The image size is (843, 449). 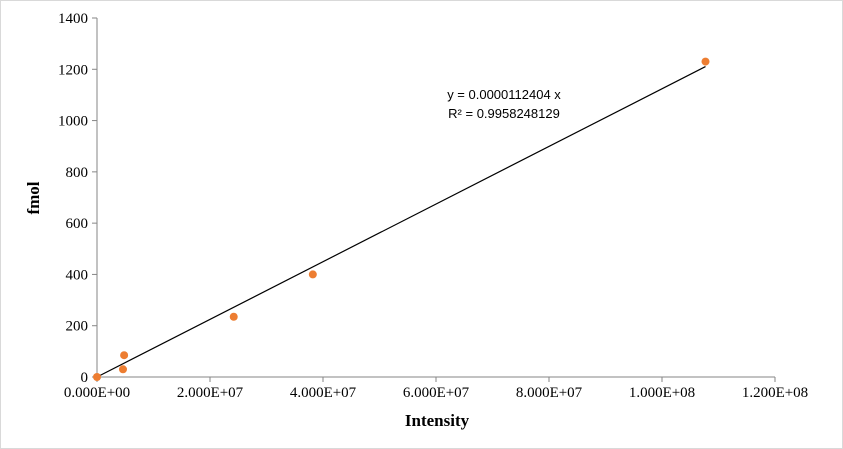 What do you see at coordinates (549, 393) in the screenshot?
I see `x-tick-label: 8.000E+07` at bounding box center [549, 393].